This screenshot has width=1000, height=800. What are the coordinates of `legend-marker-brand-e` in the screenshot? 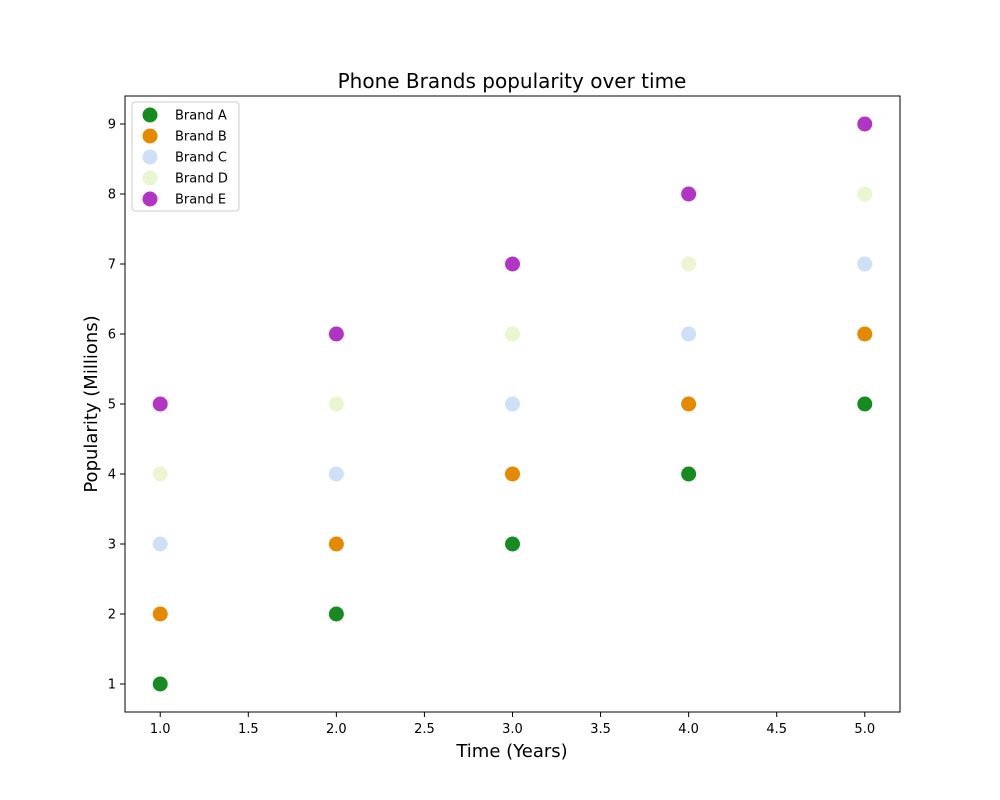 It's located at (150, 199).